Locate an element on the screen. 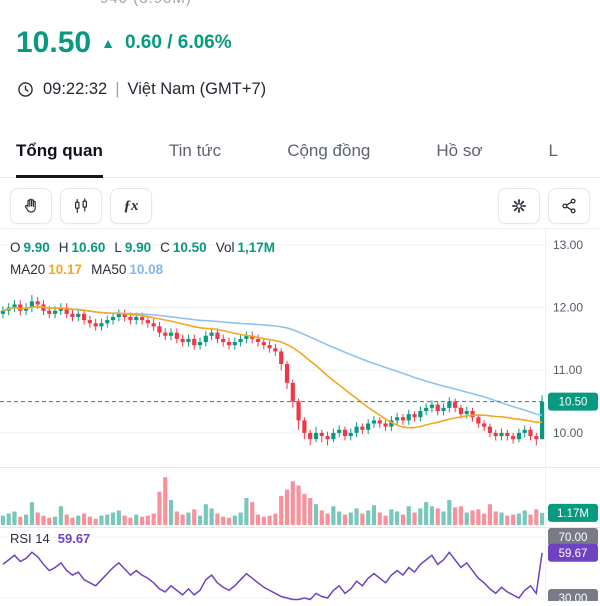 This screenshot has width=600, height=606. price-row: 10.50 ▲ 0.60 / 6.06% is located at coordinates (124, 43).